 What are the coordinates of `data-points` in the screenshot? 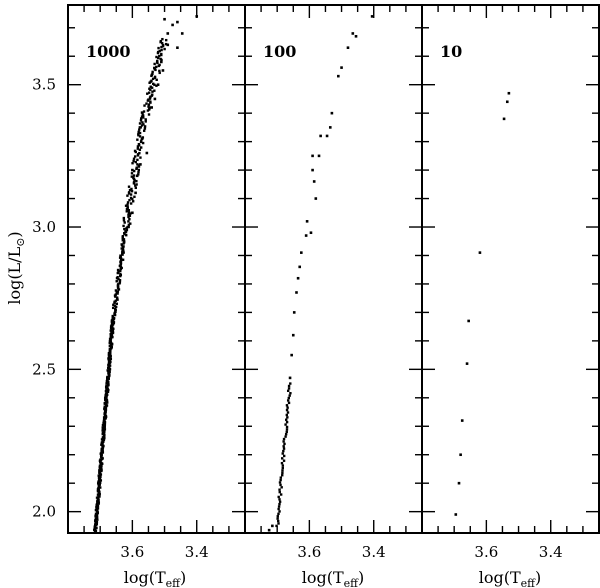 It's located at (482, 303).